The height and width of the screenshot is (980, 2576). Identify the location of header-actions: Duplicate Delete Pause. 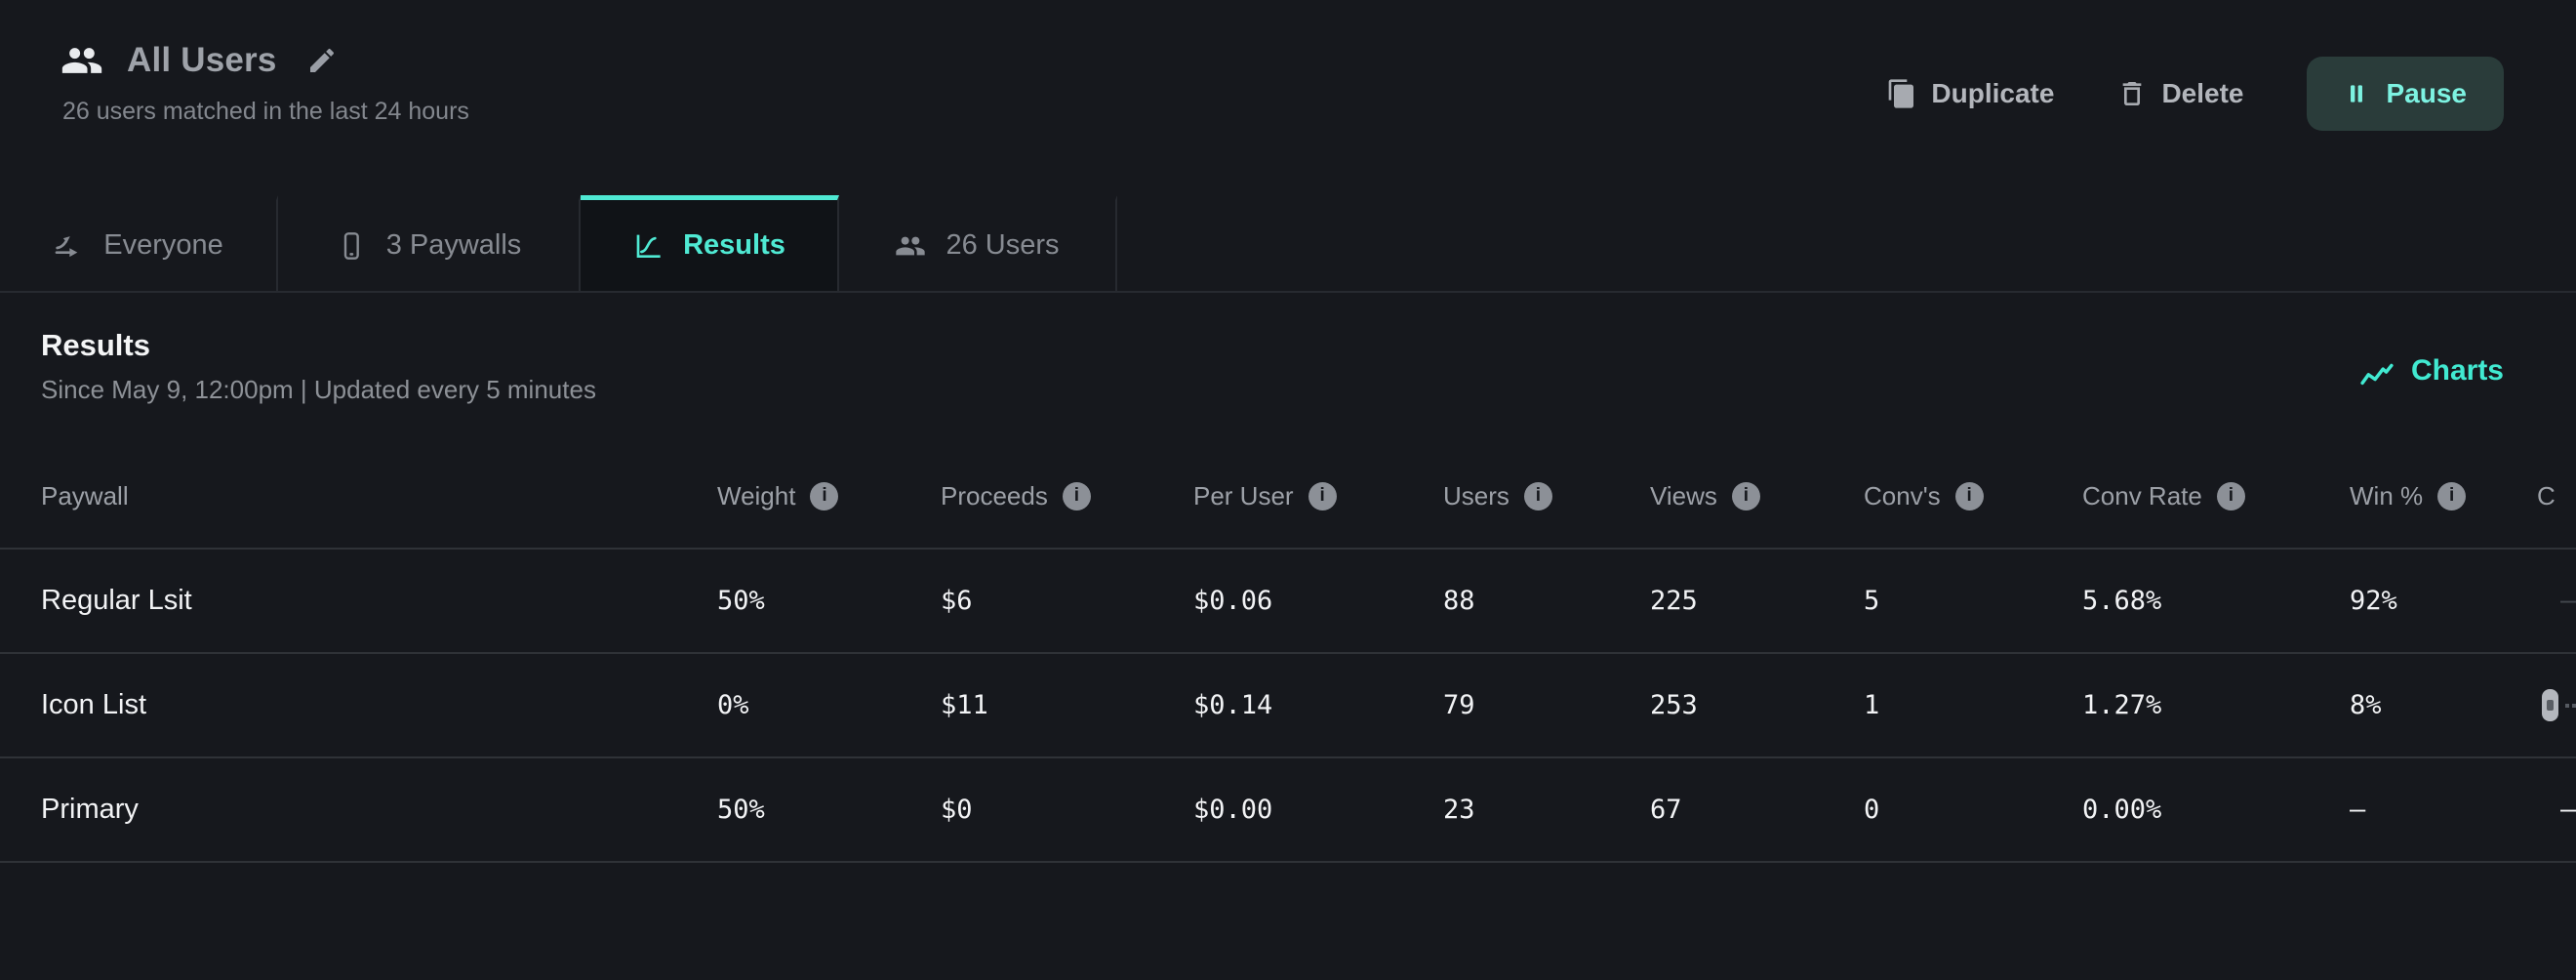
(2195, 94).